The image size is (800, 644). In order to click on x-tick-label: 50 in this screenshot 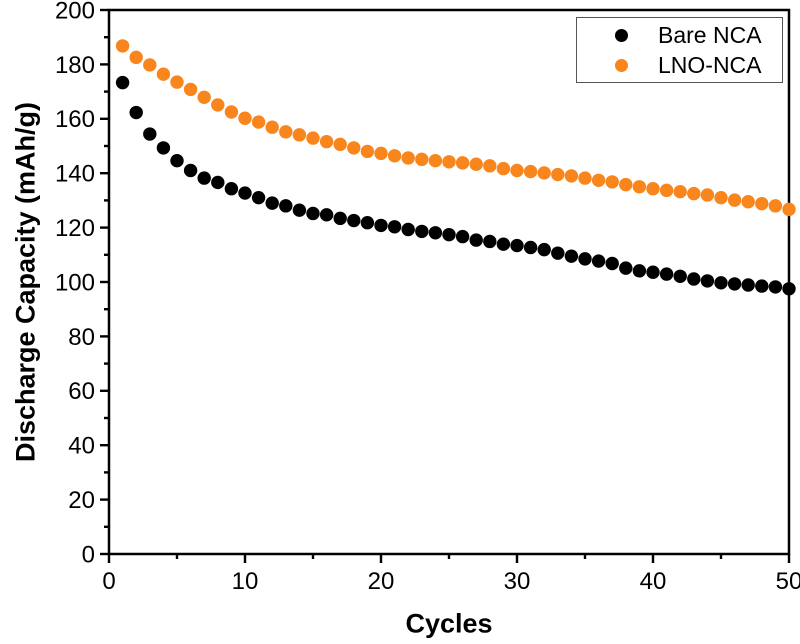, I will do `click(788, 581)`.